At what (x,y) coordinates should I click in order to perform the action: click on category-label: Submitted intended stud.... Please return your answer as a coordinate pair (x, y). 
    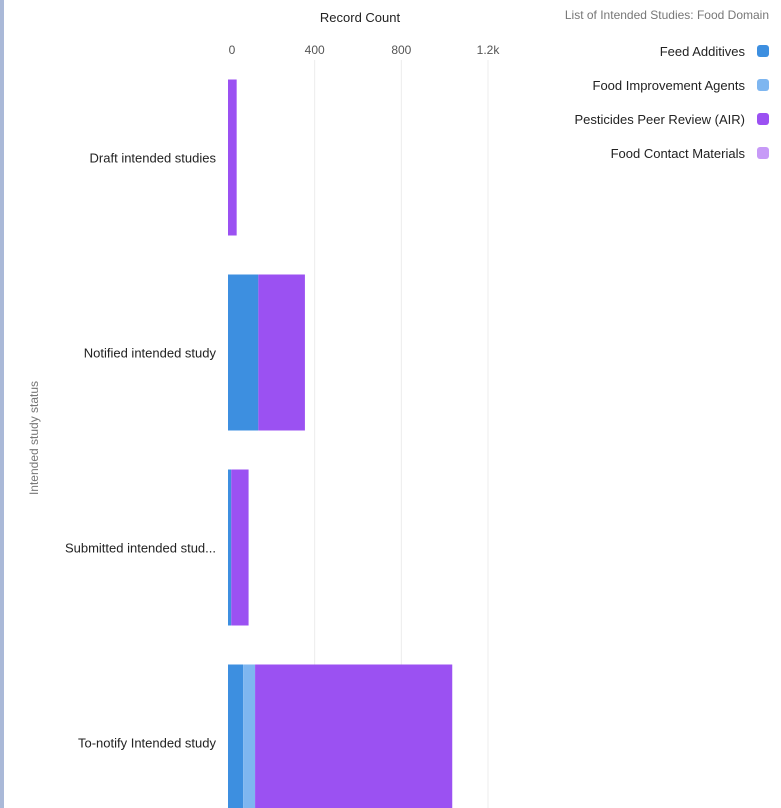
    Looking at the image, I should click on (140, 548).